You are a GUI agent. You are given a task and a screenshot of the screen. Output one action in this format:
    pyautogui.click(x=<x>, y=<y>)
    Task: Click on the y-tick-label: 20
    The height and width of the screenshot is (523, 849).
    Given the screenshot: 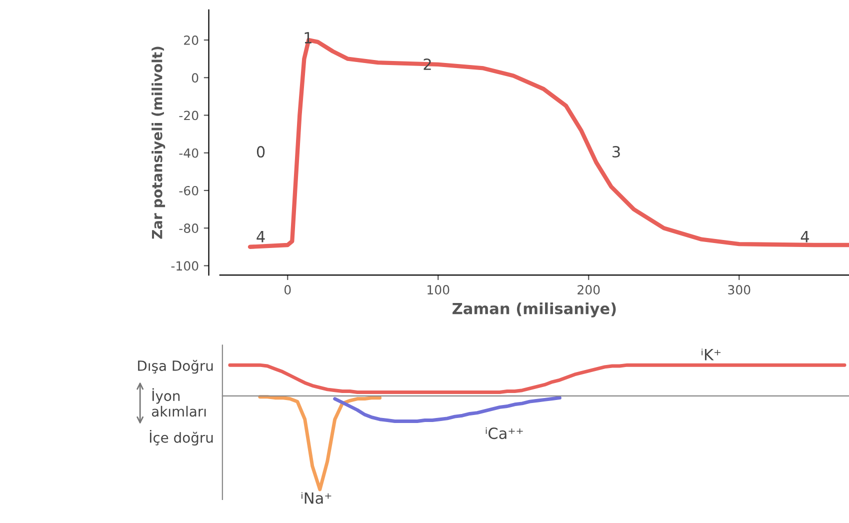 What is the action you would take?
    pyautogui.click(x=191, y=40)
    